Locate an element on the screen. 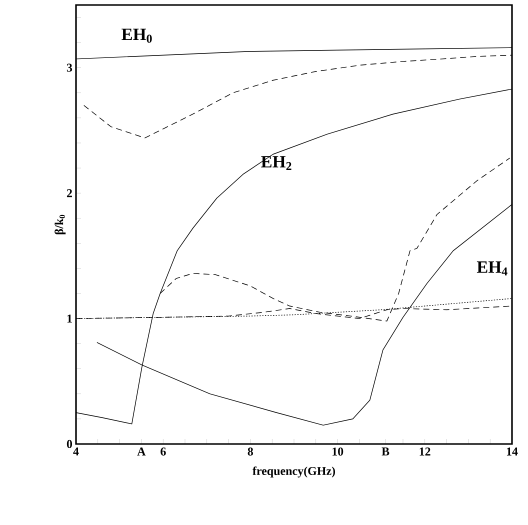  y-tick-label: 3 is located at coordinates (69, 68).